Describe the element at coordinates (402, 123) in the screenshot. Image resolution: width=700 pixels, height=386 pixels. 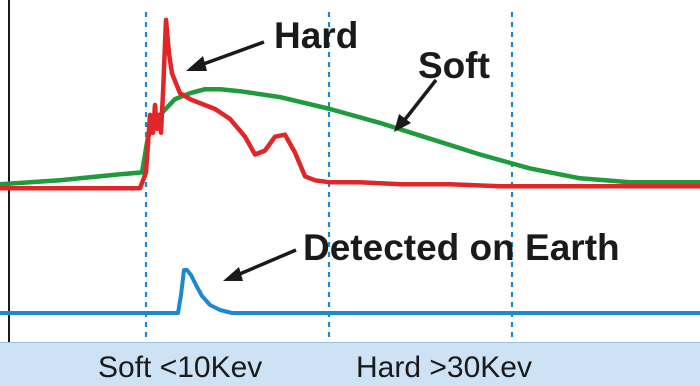
I see `soft-arrowhead` at that location.